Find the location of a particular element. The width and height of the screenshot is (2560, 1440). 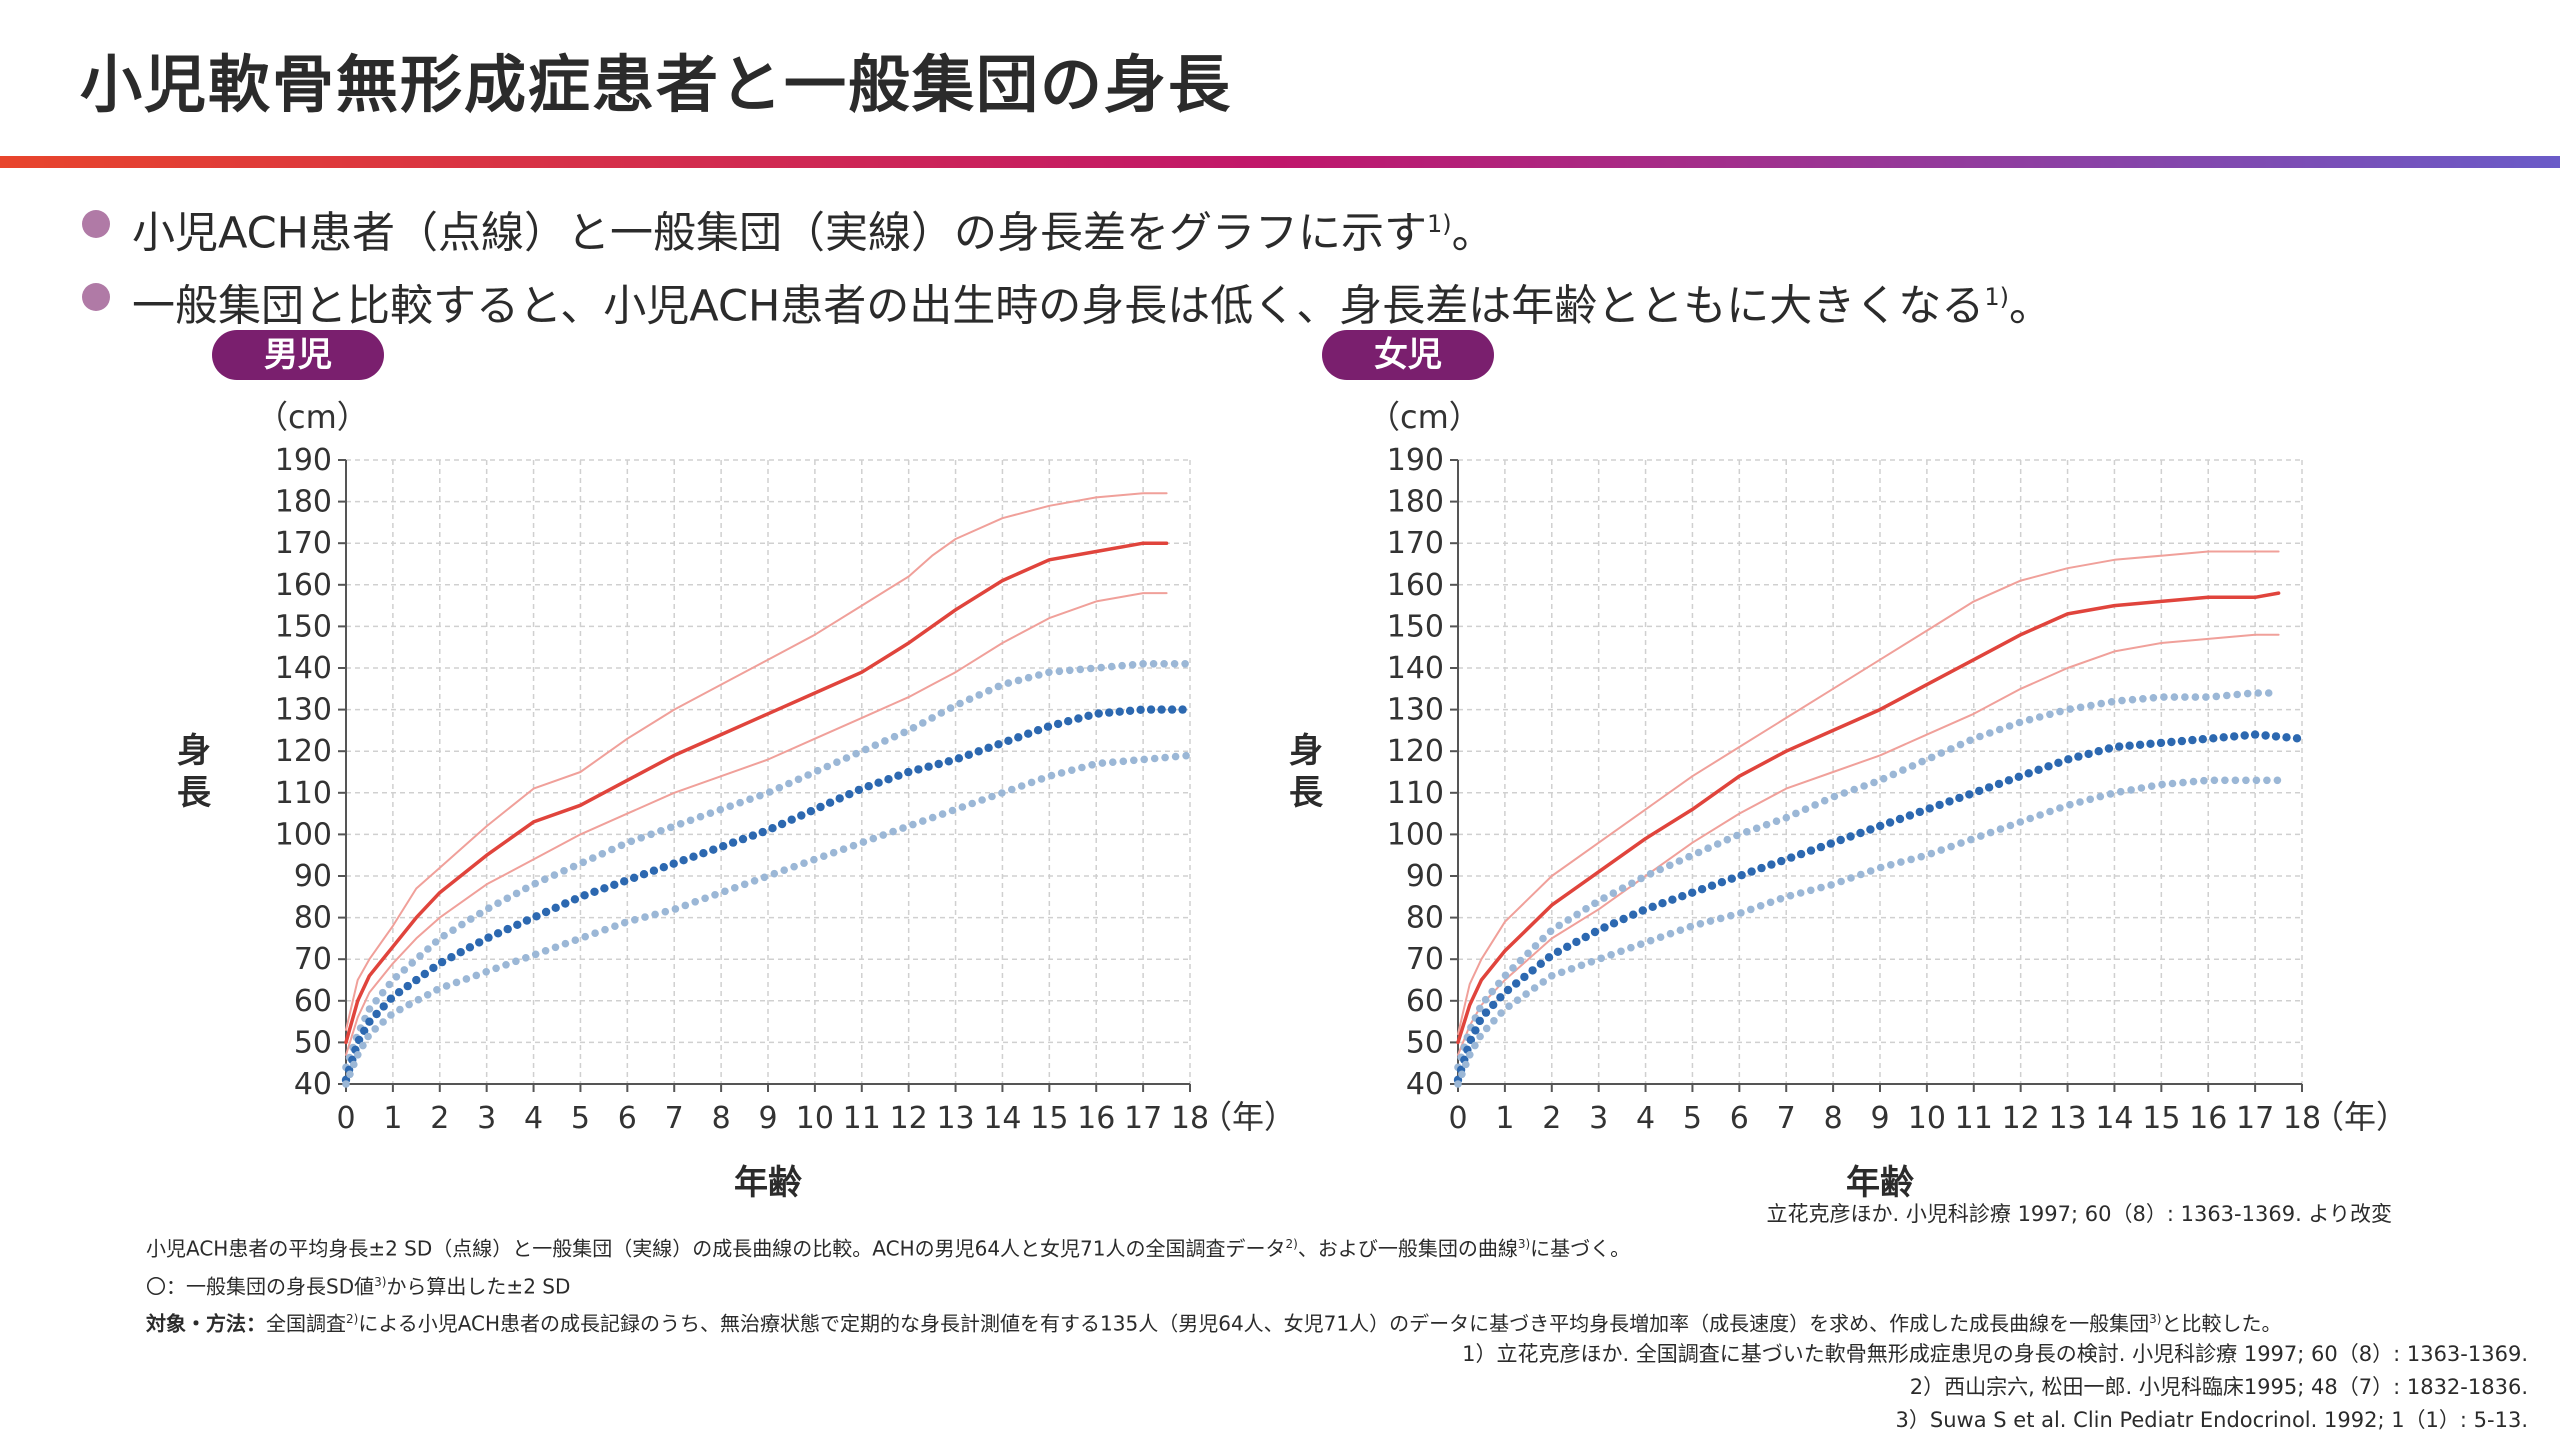

bullet-dot-icon is located at coordinates (96, 224).